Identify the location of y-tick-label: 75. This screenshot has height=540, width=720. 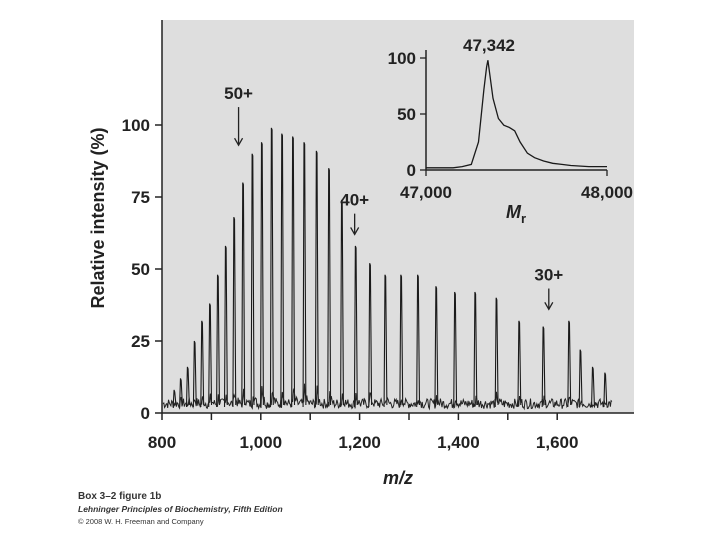
(140, 197).